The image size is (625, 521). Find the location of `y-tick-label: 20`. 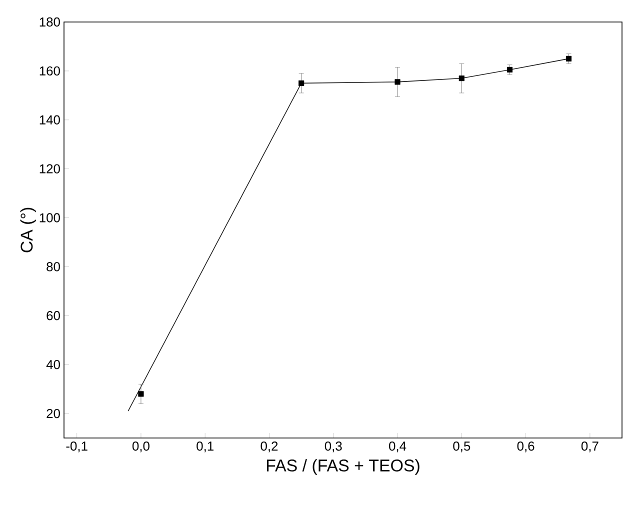

y-tick-label: 20 is located at coordinates (53, 413).